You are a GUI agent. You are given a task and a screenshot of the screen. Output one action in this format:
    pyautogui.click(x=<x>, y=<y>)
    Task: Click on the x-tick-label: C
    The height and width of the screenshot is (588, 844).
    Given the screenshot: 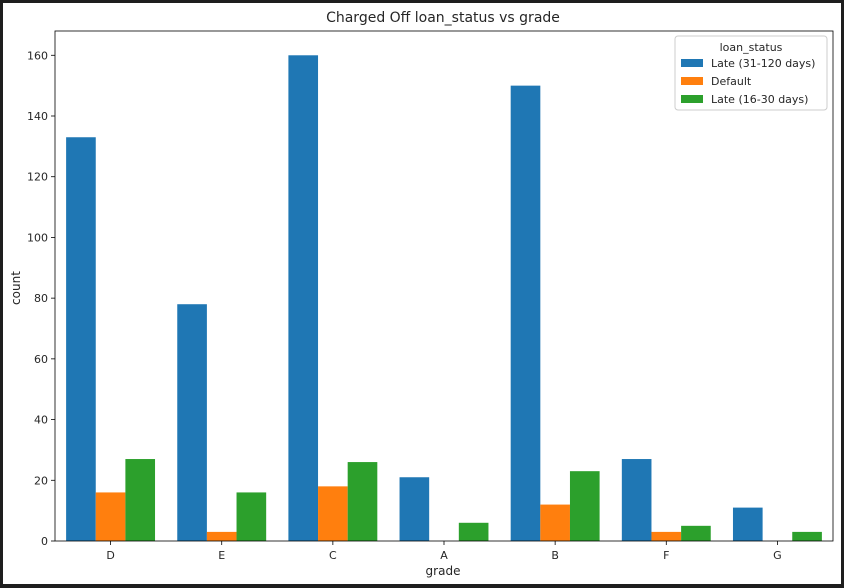 What is the action you would take?
    pyautogui.click(x=333, y=555)
    